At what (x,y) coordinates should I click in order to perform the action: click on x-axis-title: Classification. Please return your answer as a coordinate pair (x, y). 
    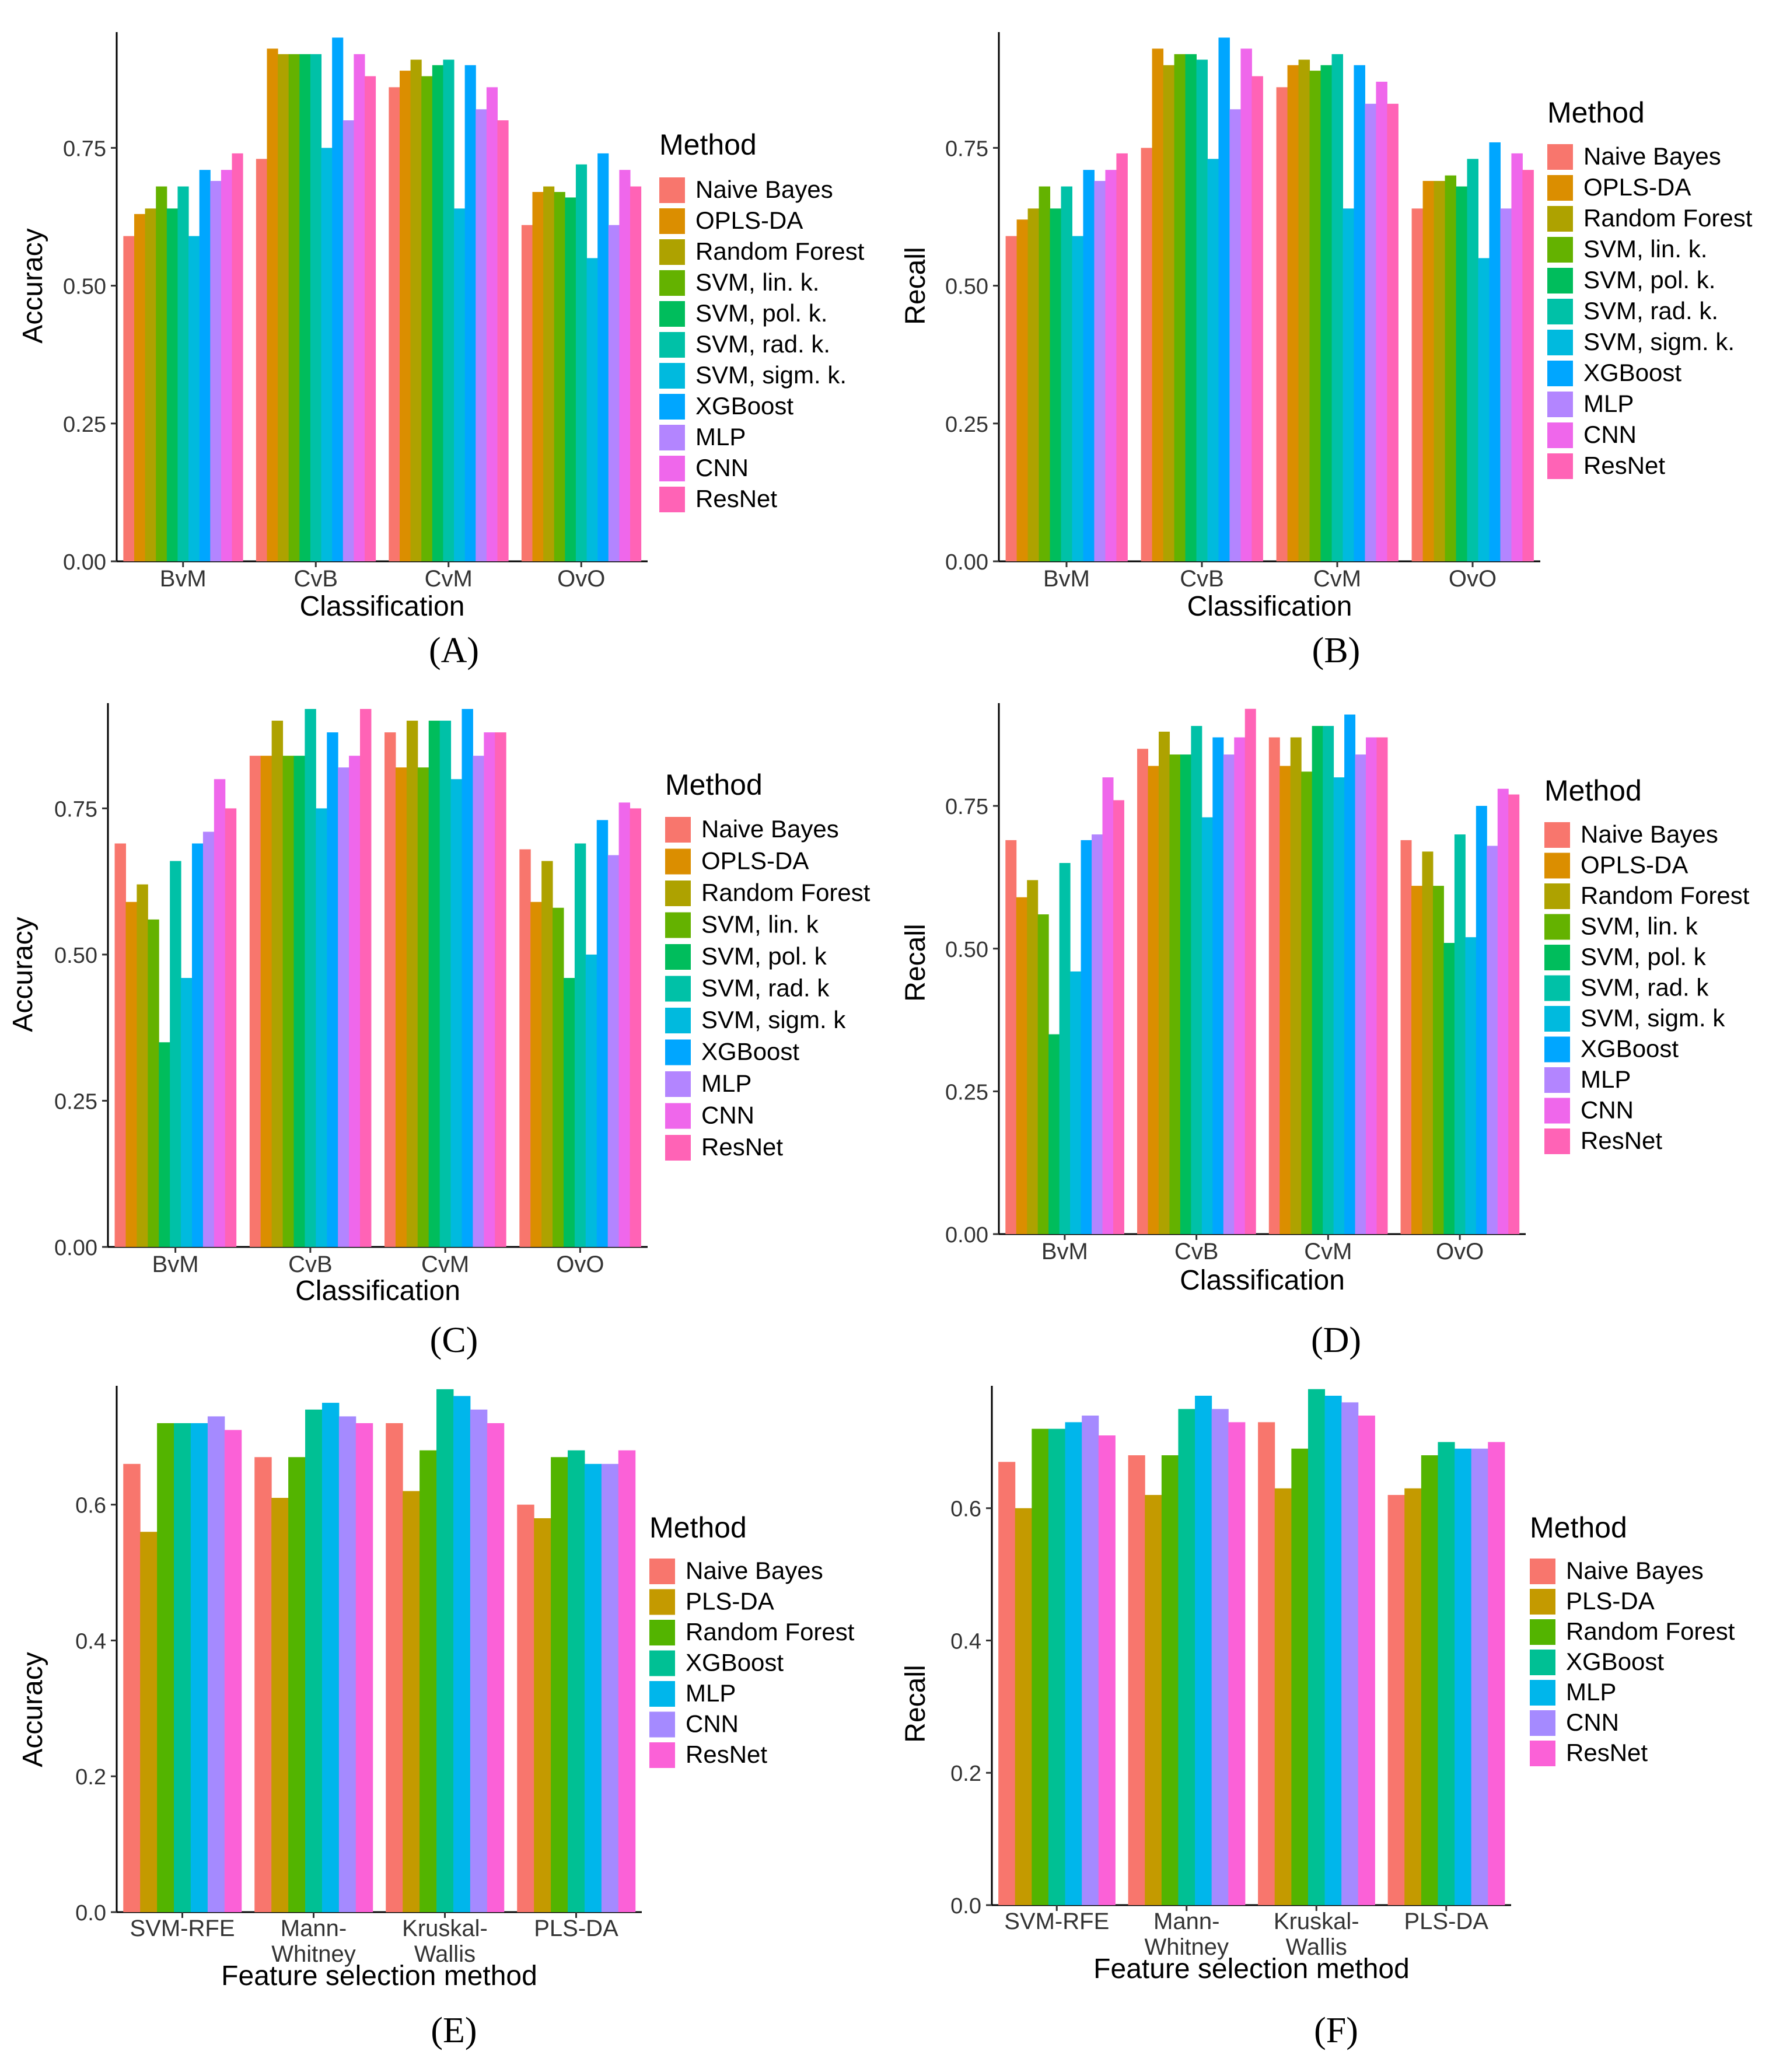
    Looking at the image, I should click on (1269, 606).